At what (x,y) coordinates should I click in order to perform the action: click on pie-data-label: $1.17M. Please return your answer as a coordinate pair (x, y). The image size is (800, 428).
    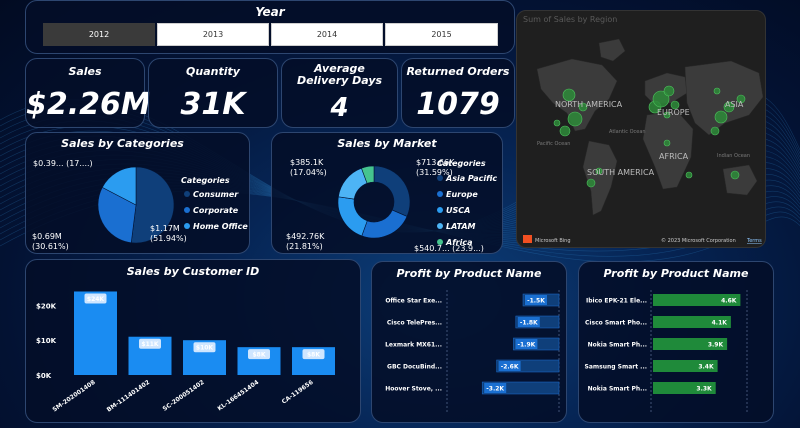
    Looking at the image, I should click on (165, 228).